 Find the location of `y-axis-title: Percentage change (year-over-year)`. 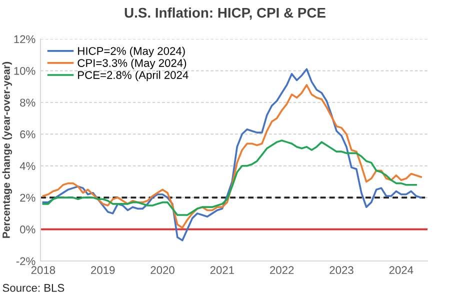

y-axis-title: Percentage change (year-over-year) is located at coordinates (7, 150).